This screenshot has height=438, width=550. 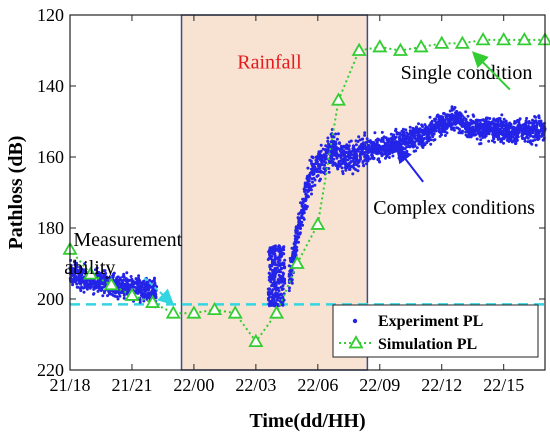 I want to click on x-tick-label: 22/00, so click(x=193, y=385).